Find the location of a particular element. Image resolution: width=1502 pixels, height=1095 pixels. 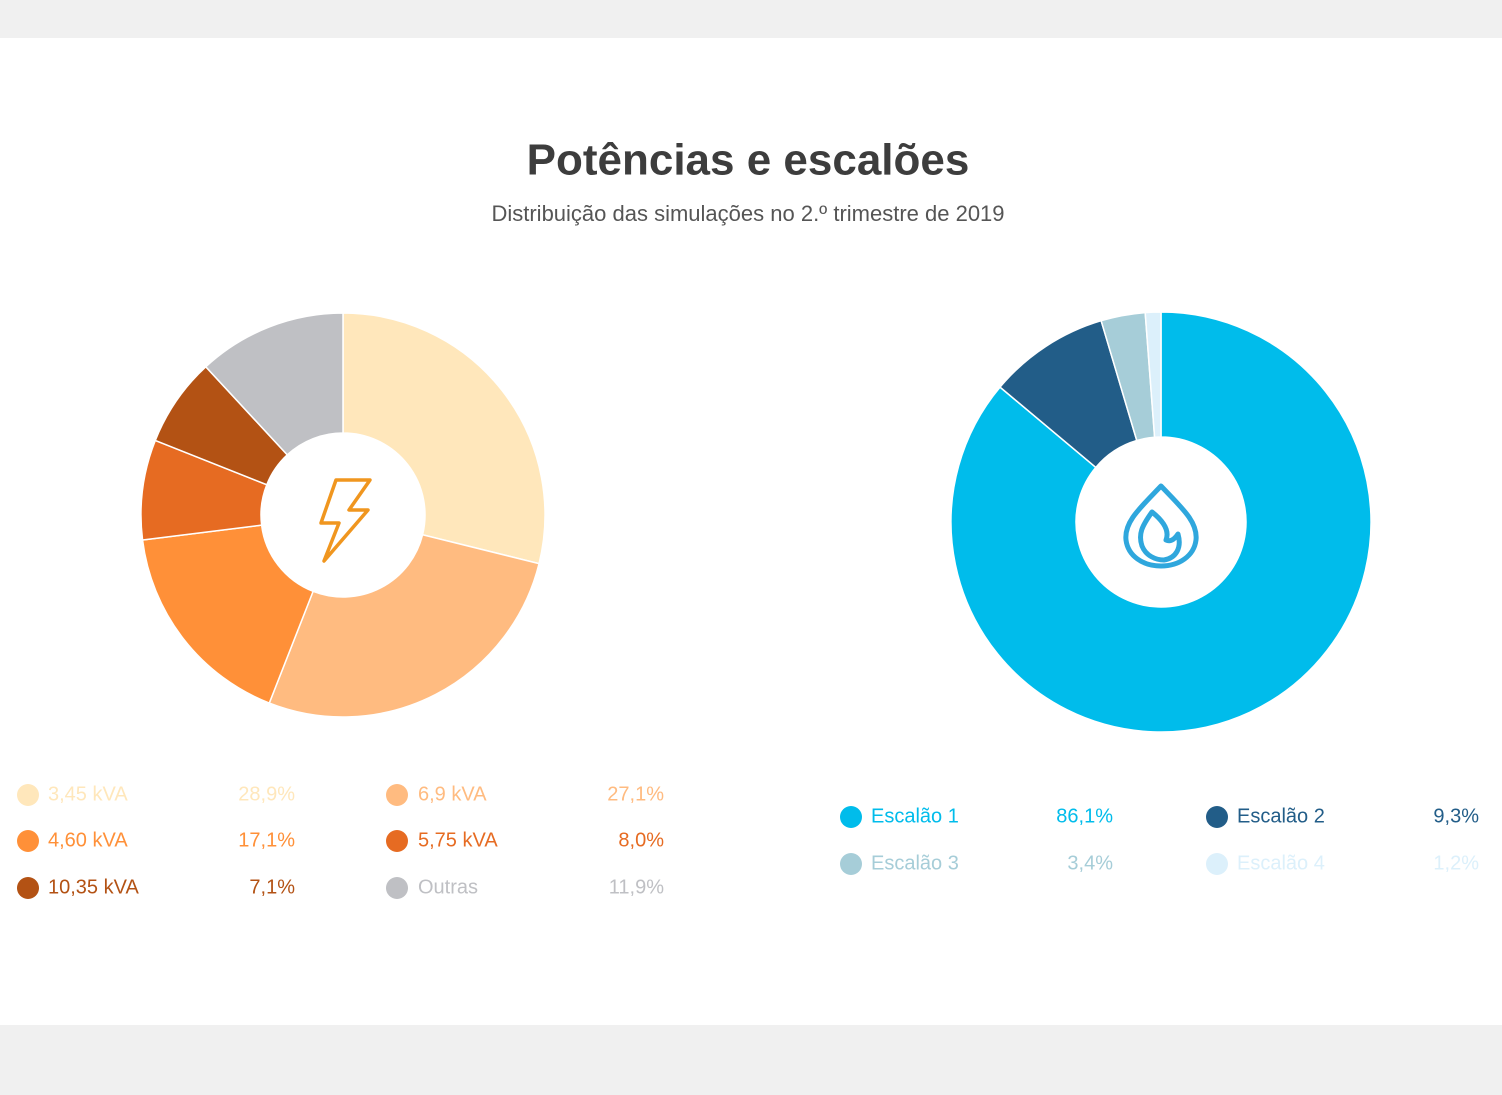

gas-icon is located at coordinates (1161, 526).